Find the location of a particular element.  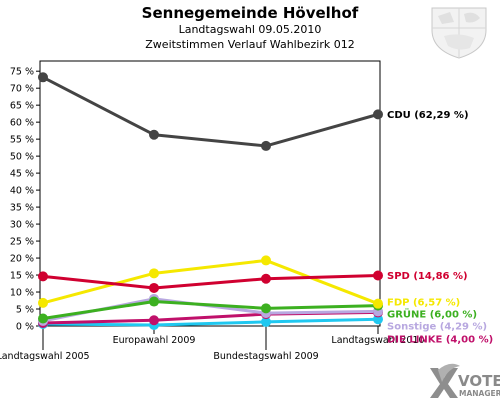

check-x-icon is located at coordinates (445, 380).